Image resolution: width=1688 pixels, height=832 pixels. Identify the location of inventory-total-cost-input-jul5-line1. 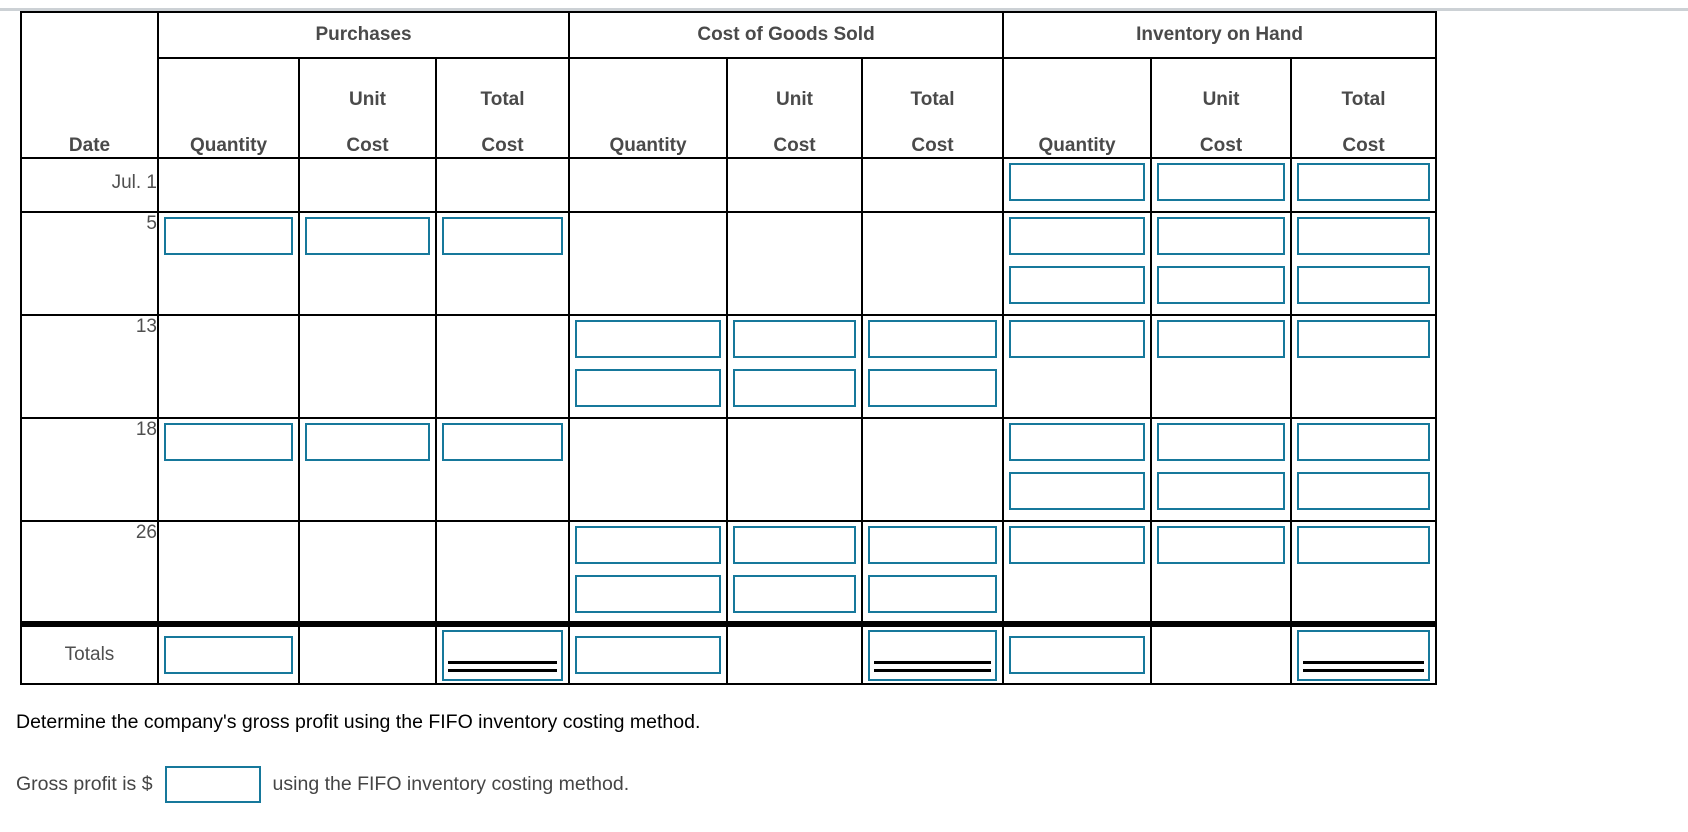
(1364, 236).